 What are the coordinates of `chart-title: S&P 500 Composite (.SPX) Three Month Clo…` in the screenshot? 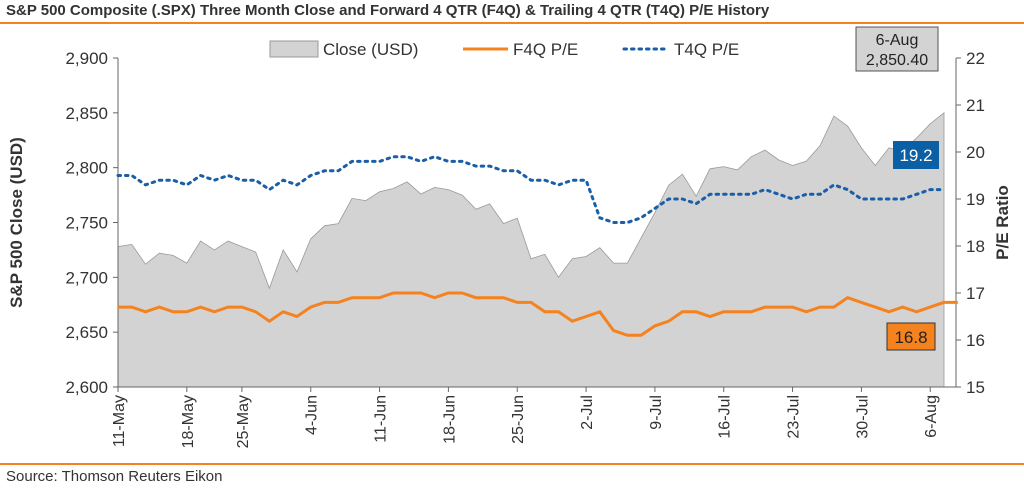 It's located at (388, 10).